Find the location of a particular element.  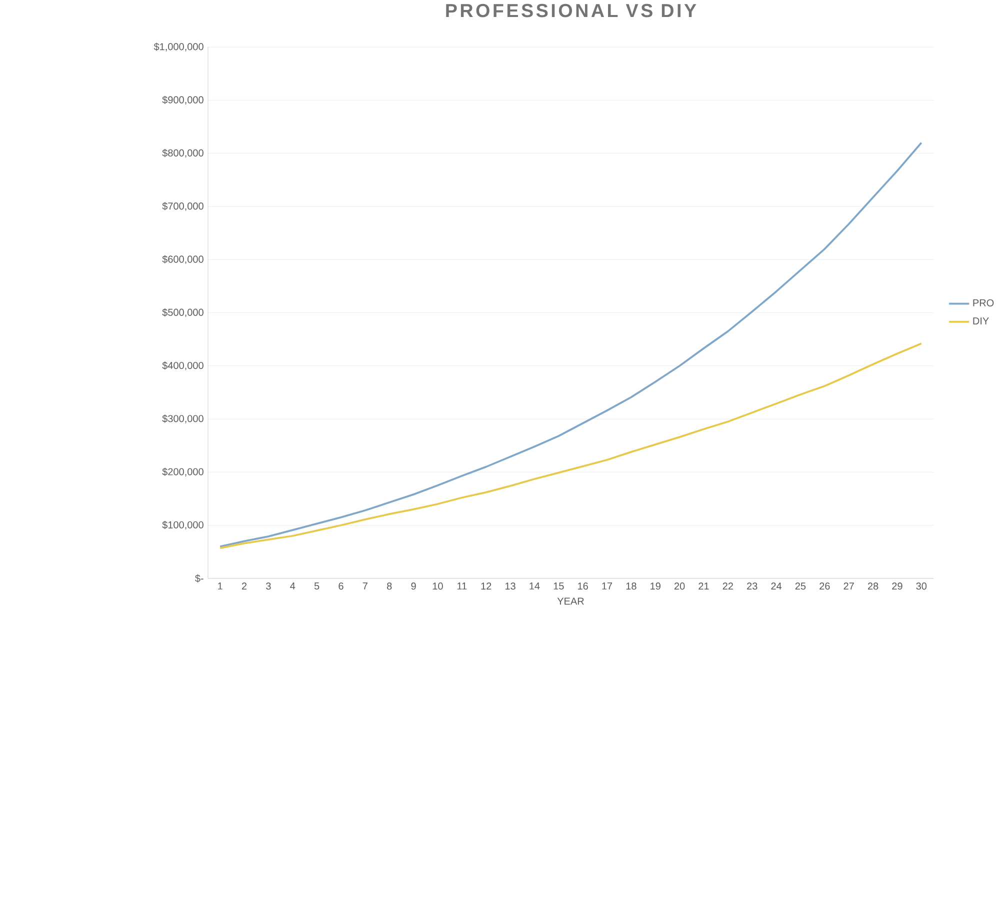

y-tick-label: $800,000 is located at coordinates (183, 153).